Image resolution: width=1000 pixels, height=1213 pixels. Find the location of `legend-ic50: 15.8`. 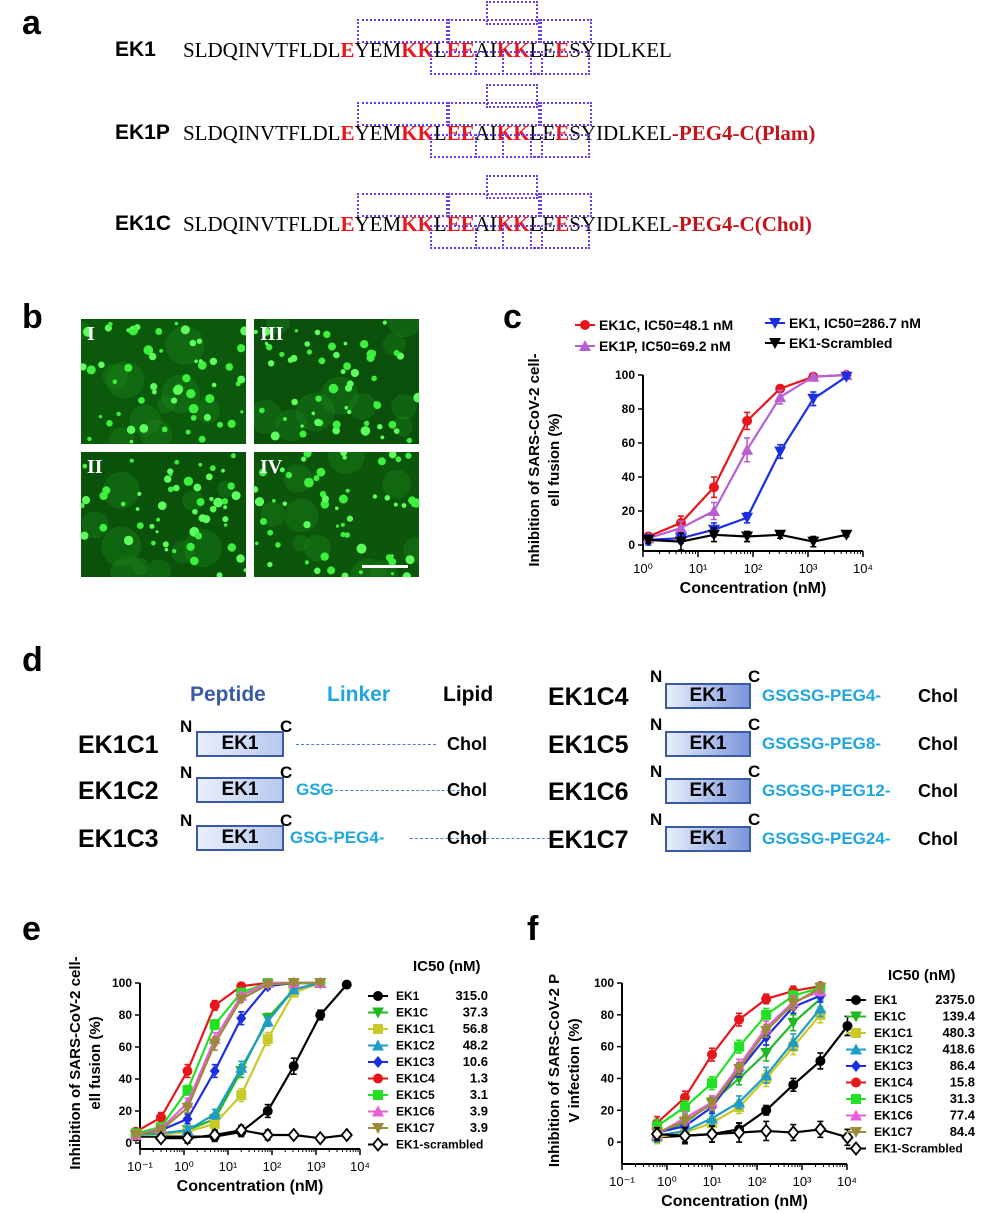

legend-ic50: 15.8 is located at coordinates (962, 1082).